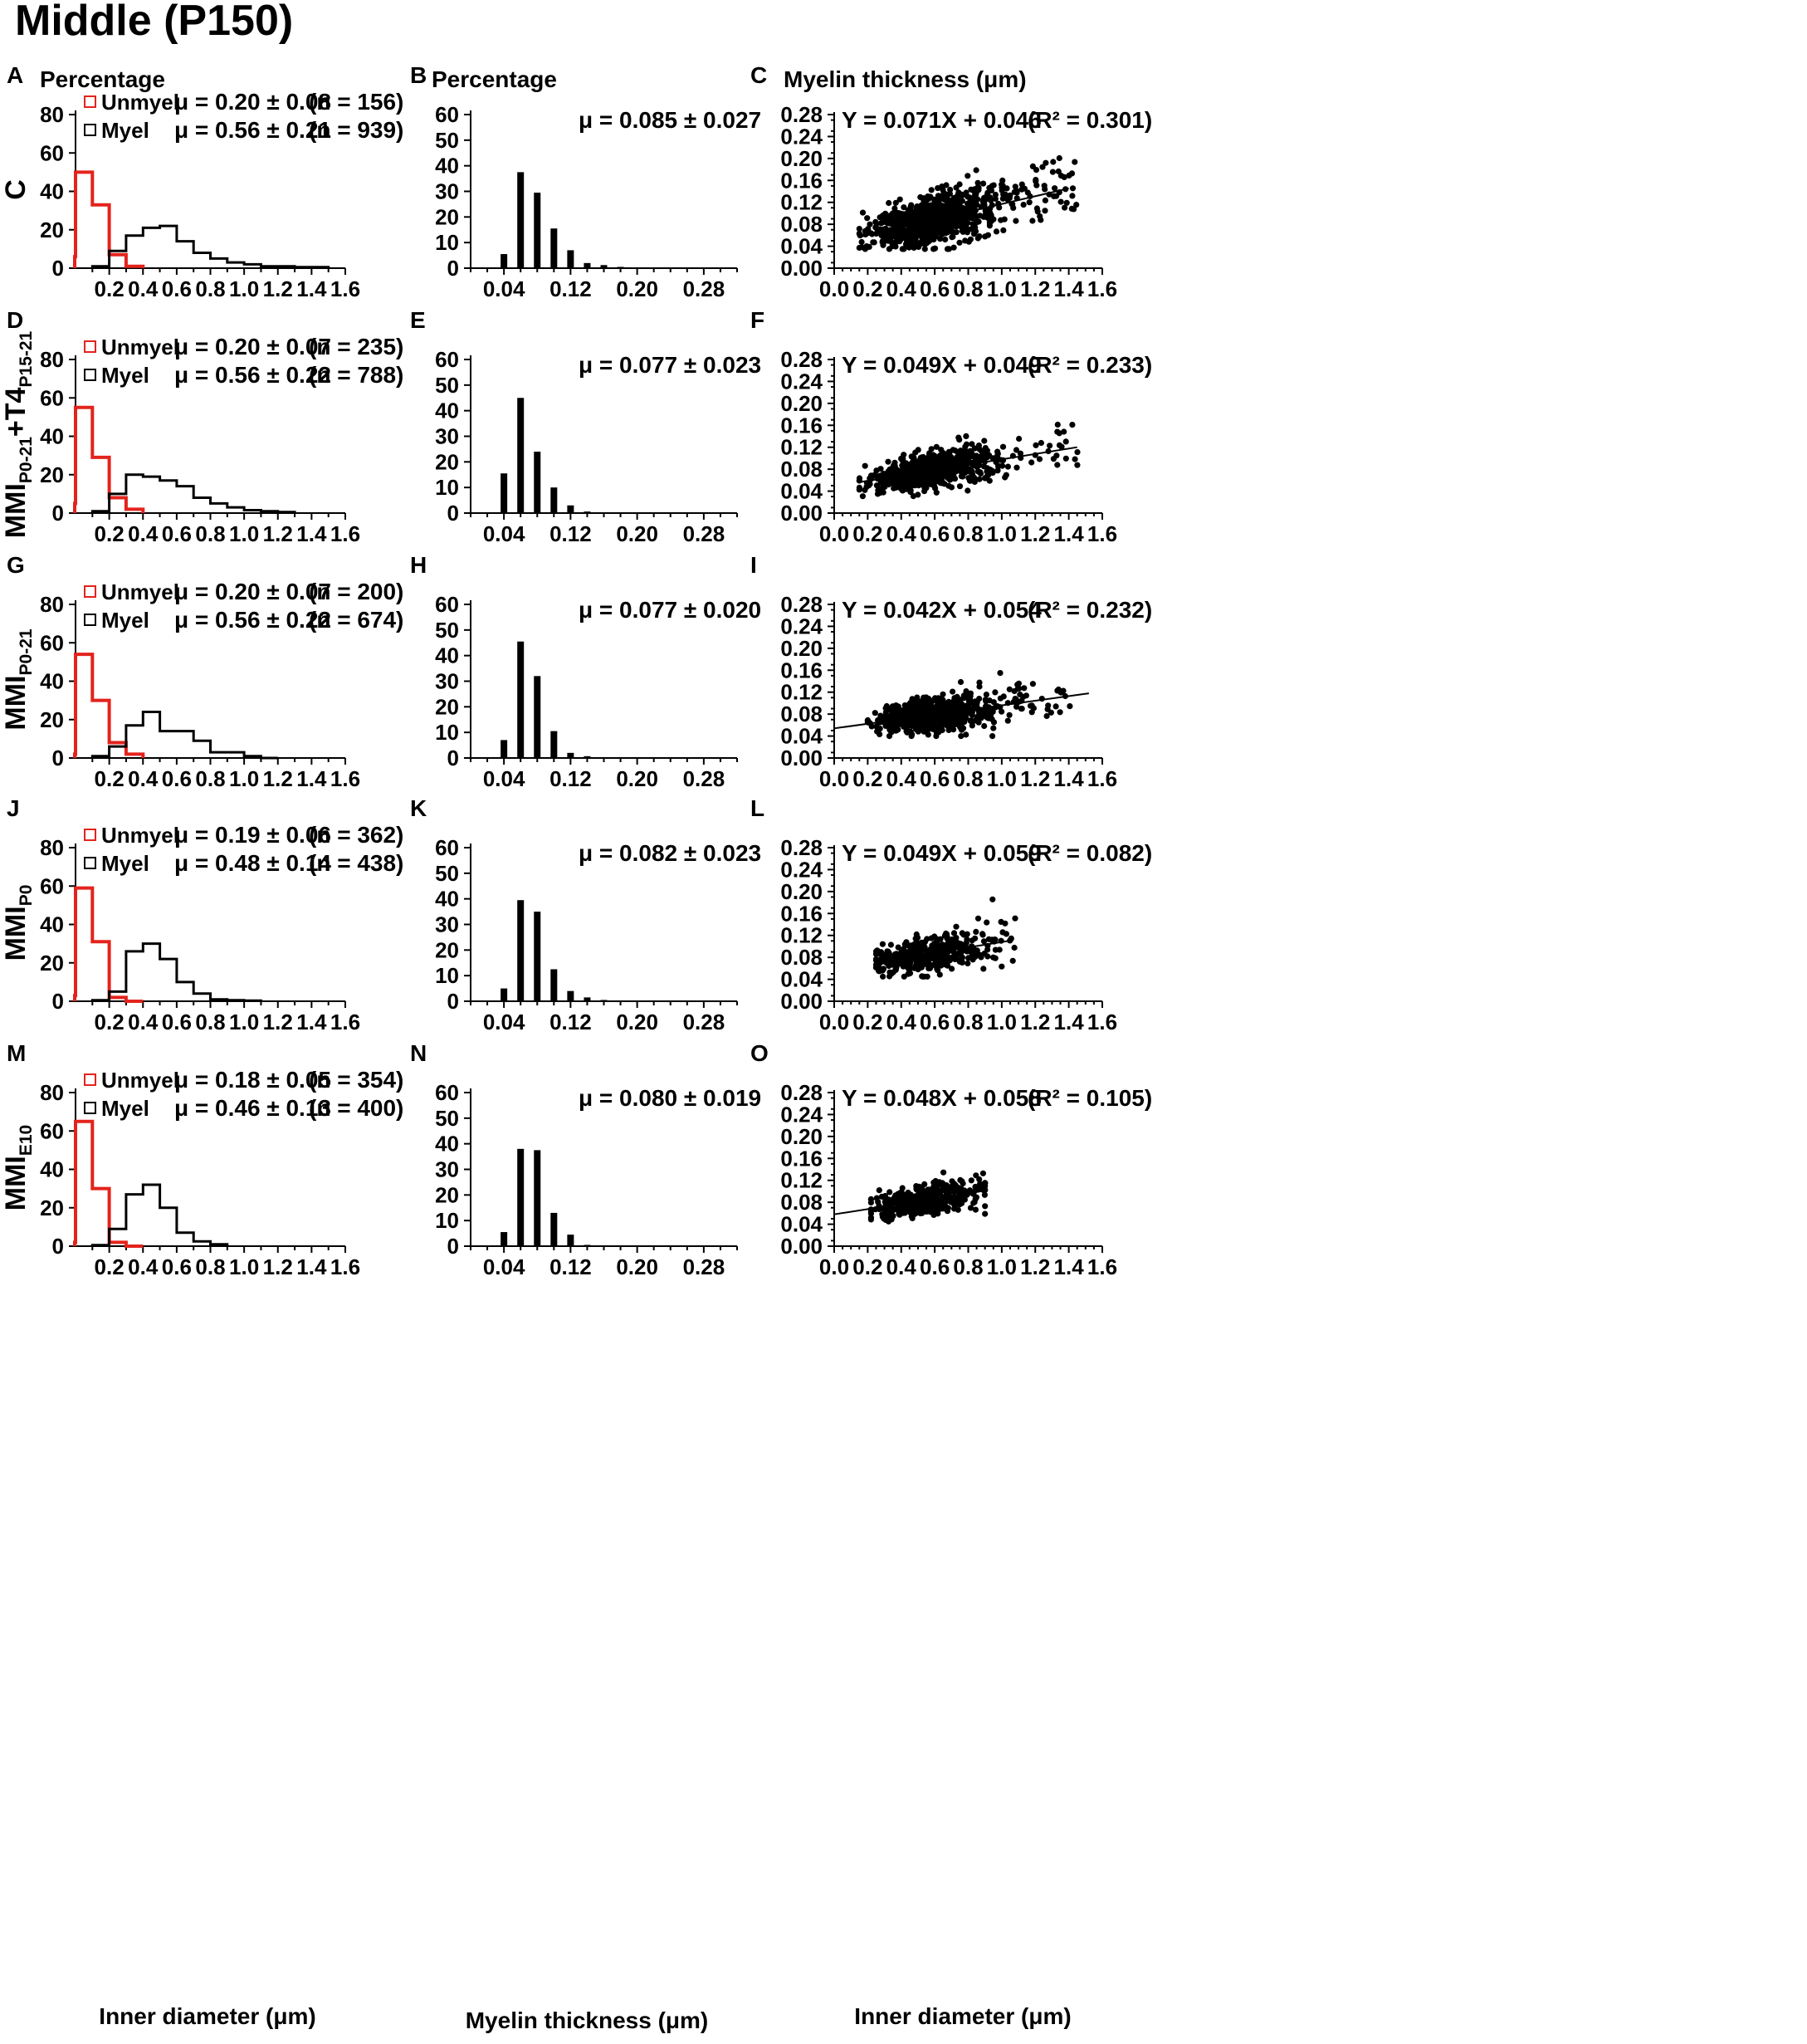 The height and width of the screenshot is (2044, 1807). I want to click on legend-stat: μ = 0.56 ± 0.22, so click(252, 375).